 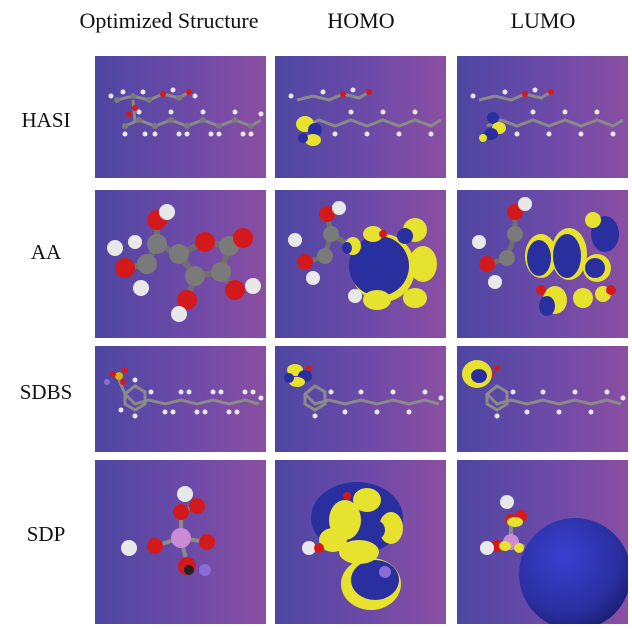 What do you see at coordinates (168, 531) in the screenshot?
I see `sdp-molecule` at bounding box center [168, 531].